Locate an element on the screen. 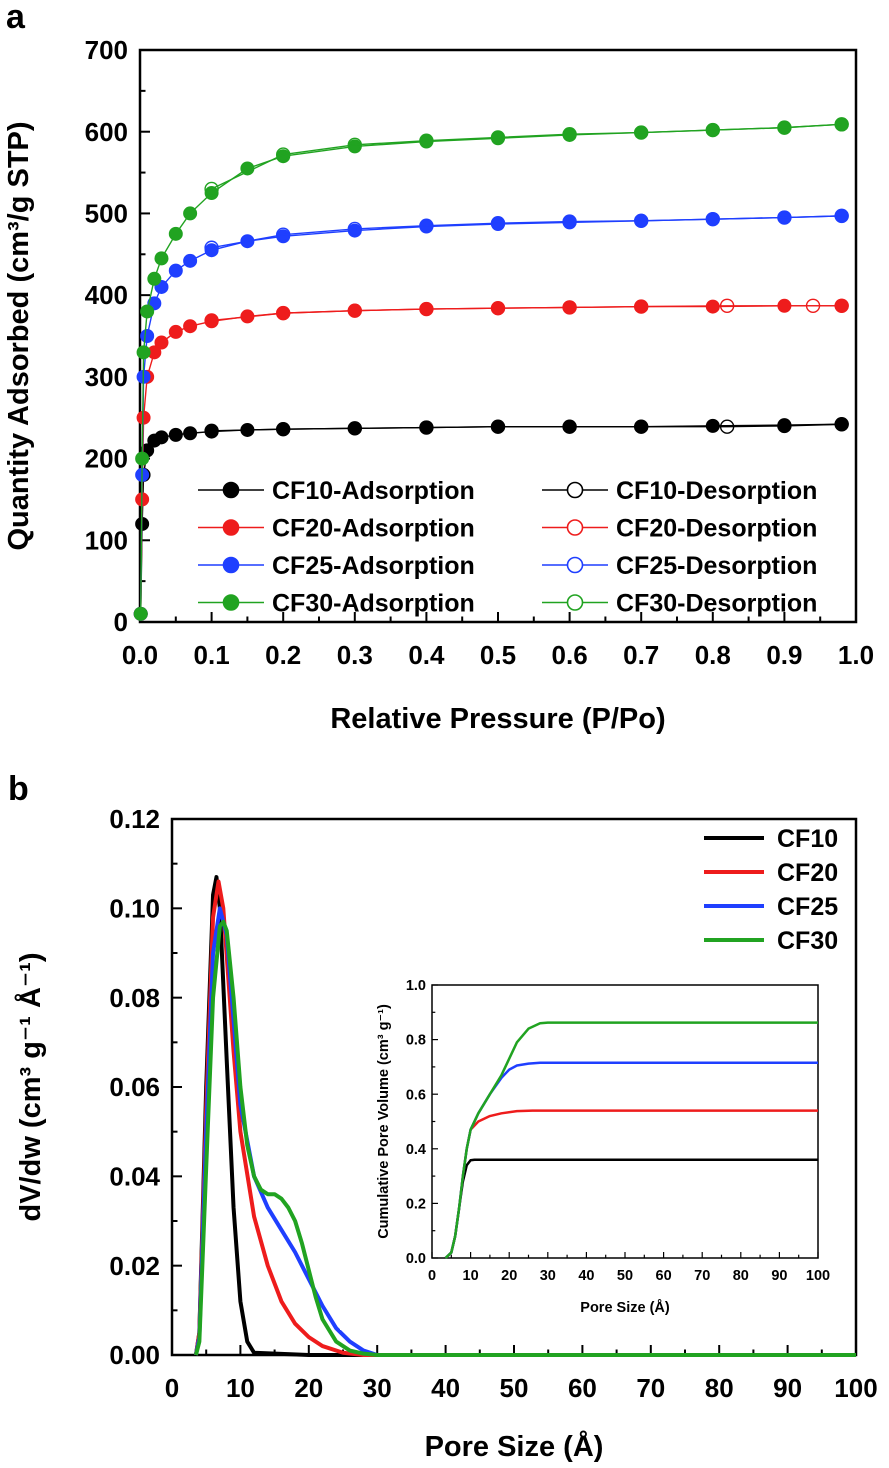 The image size is (889, 1468). x-tick-label: 100 is located at coordinates (855, 1388).